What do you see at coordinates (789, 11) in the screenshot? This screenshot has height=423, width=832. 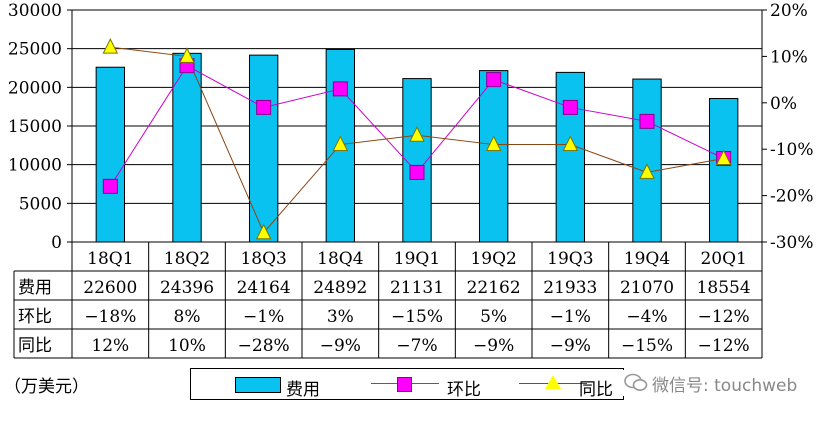 I see `y-right-tick-label: 20%` at bounding box center [789, 11].